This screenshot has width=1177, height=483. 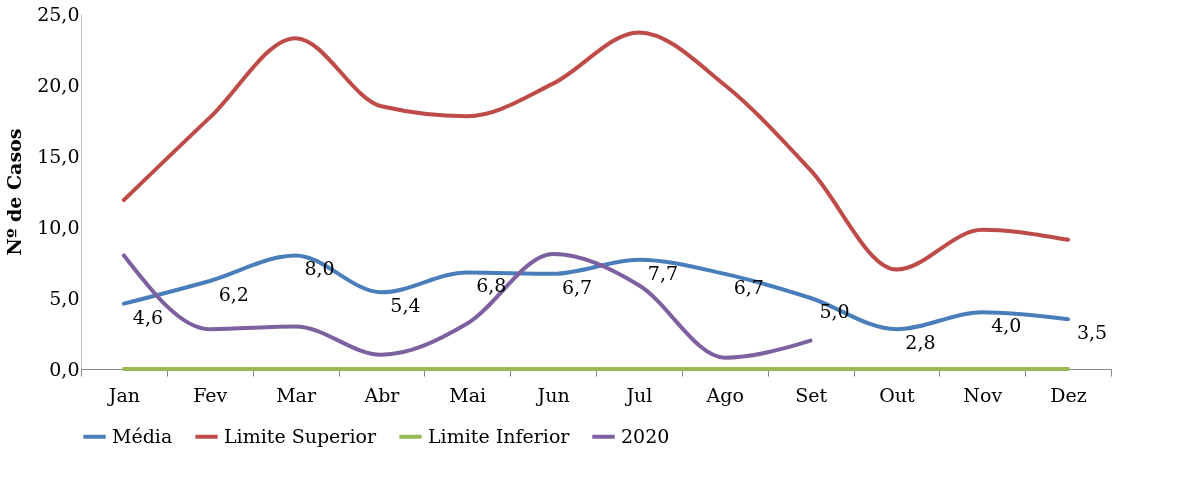 I want to click on data-label: 4,6, so click(x=148, y=316).